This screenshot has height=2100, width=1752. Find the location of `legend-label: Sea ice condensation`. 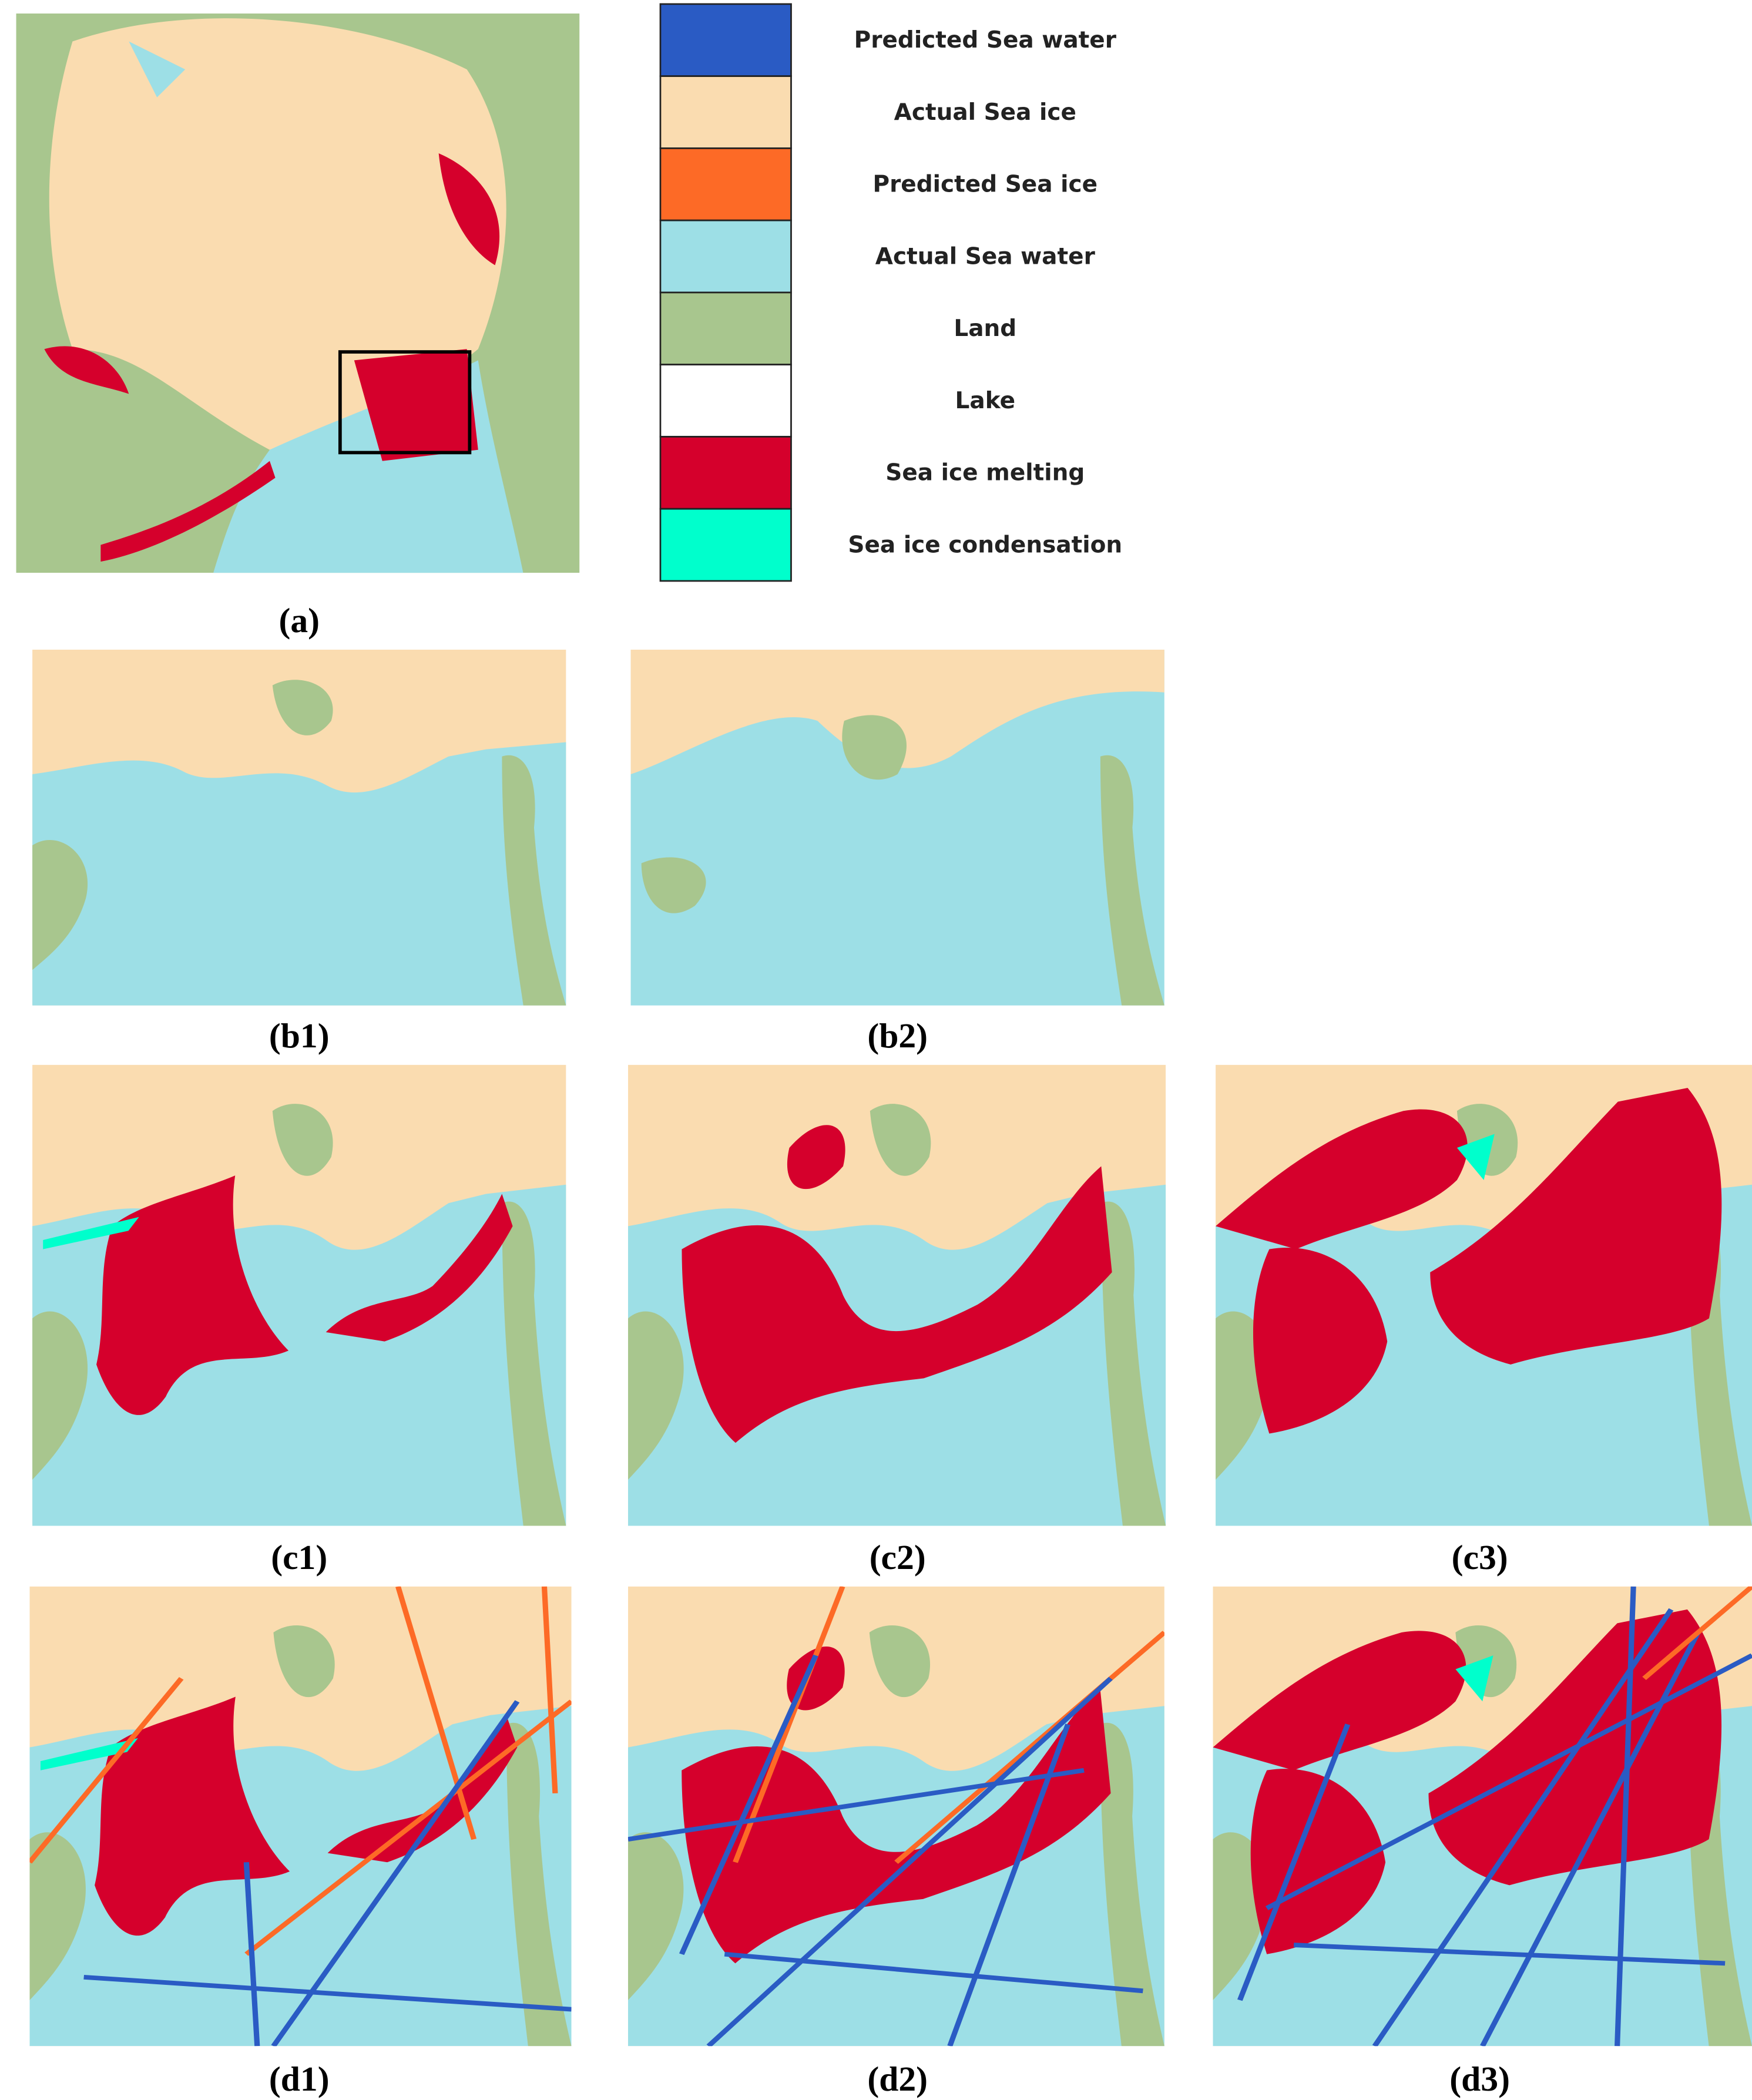

legend-label: Sea ice condensation is located at coordinates (985, 545).